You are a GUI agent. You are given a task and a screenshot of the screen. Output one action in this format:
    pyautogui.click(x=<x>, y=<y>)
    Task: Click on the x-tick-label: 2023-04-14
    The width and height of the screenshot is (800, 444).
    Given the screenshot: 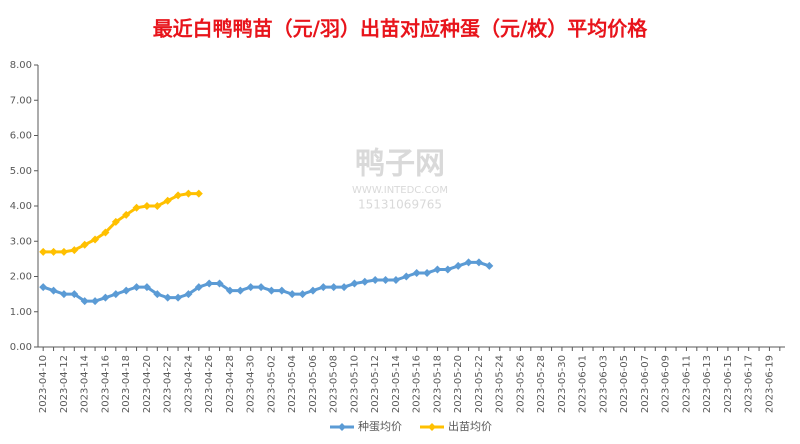 What is the action you would take?
    pyautogui.click(x=85, y=384)
    